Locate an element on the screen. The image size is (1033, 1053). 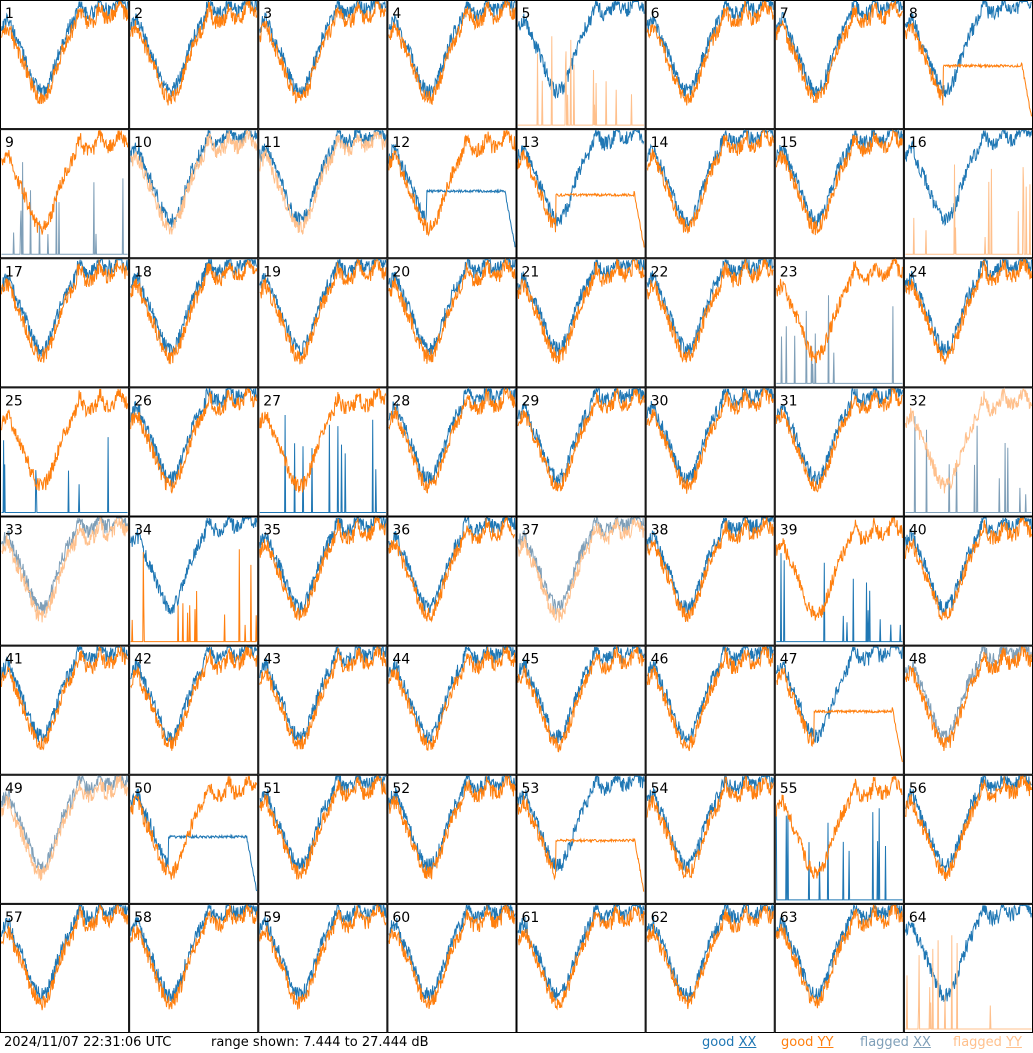
panel-10: 10 is located at coordinates (194, 194).